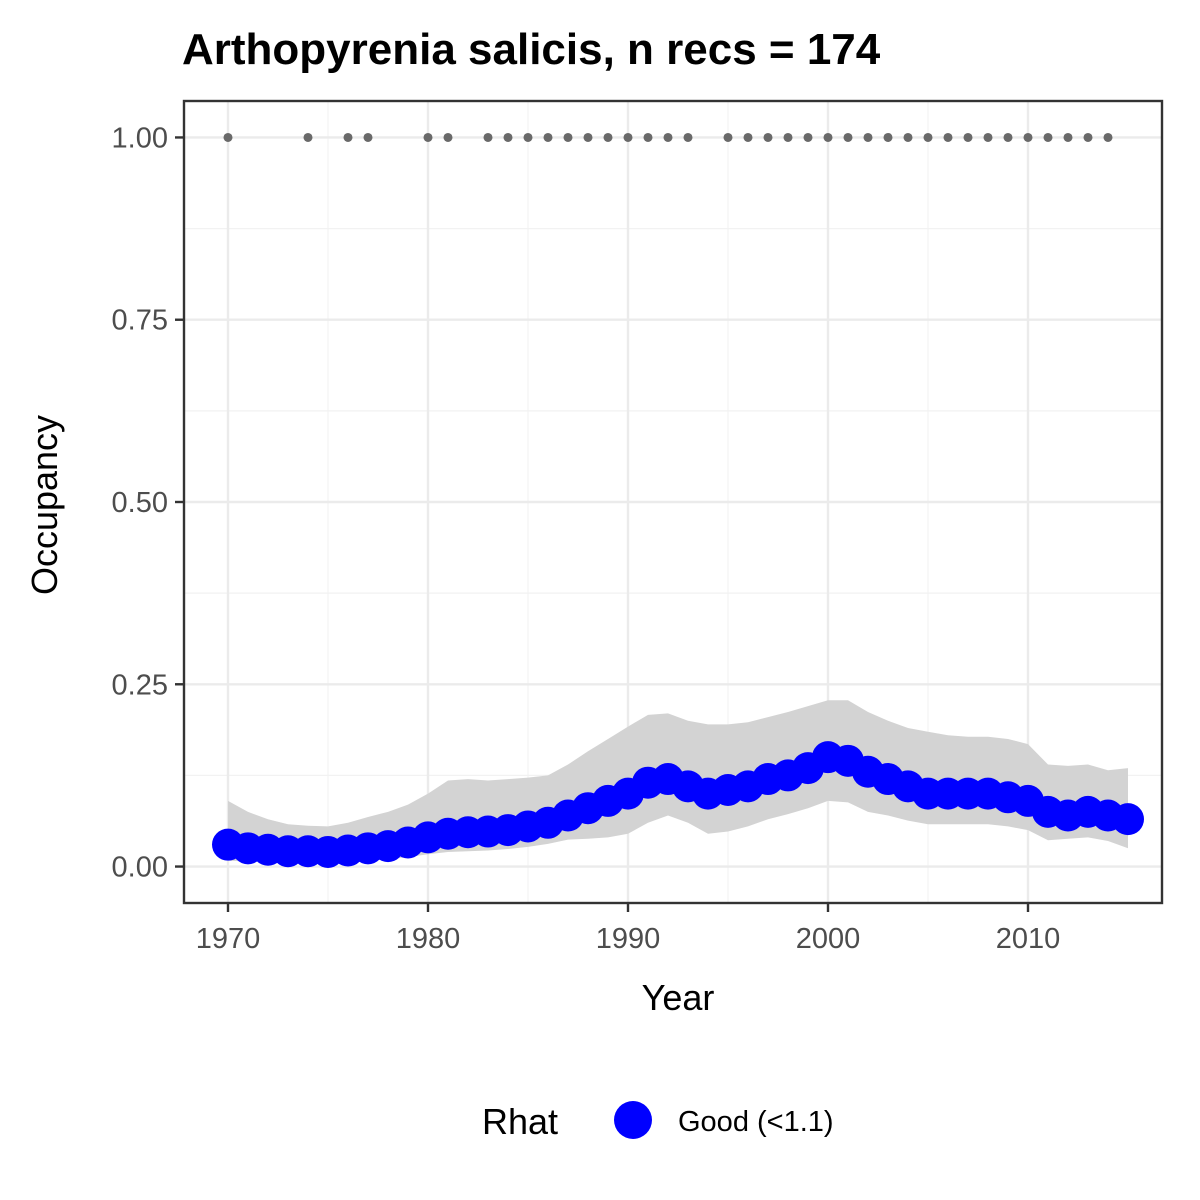 Image resolution: width=1200 pixels, height=1200 pixels. I want to click on y-axis: 0.00 0.25 0.50 0.75 1.00, so click(148, 503).